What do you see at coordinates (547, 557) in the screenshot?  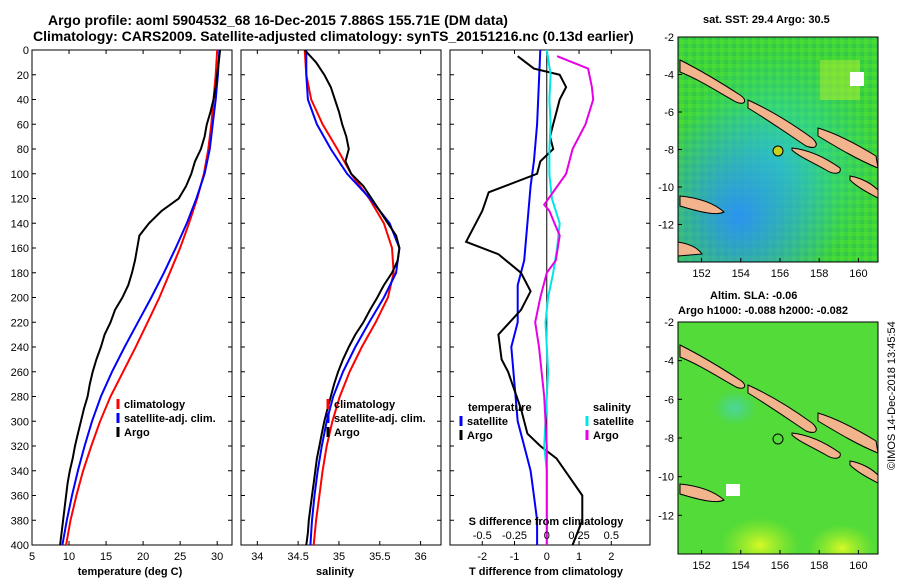 I see `x-tick-label: 0` at bounding box center [547, 557].